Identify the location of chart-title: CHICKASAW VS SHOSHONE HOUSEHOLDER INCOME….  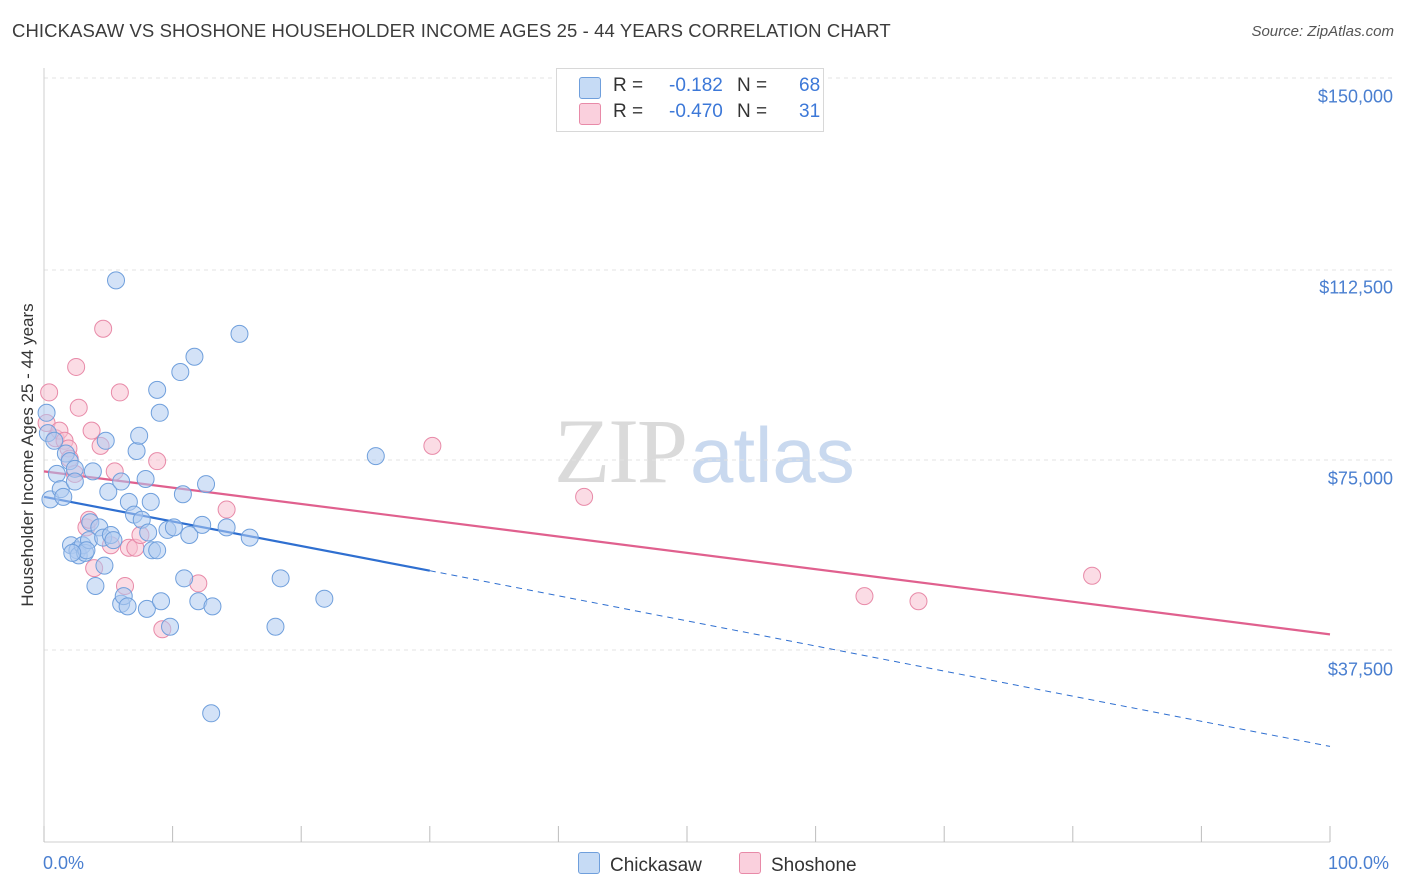
(451, 30).